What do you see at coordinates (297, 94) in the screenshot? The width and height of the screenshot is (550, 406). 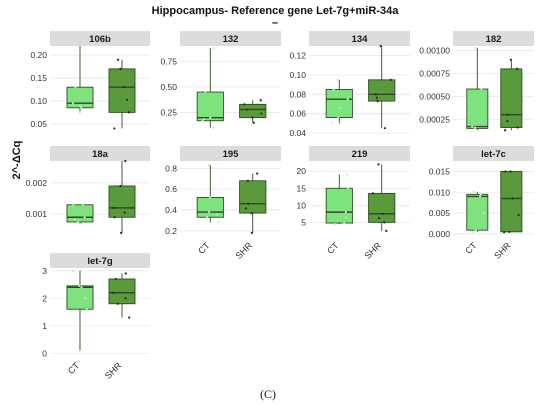 I see `y-tick-label: 0.08` at bounding box center [297, 94].